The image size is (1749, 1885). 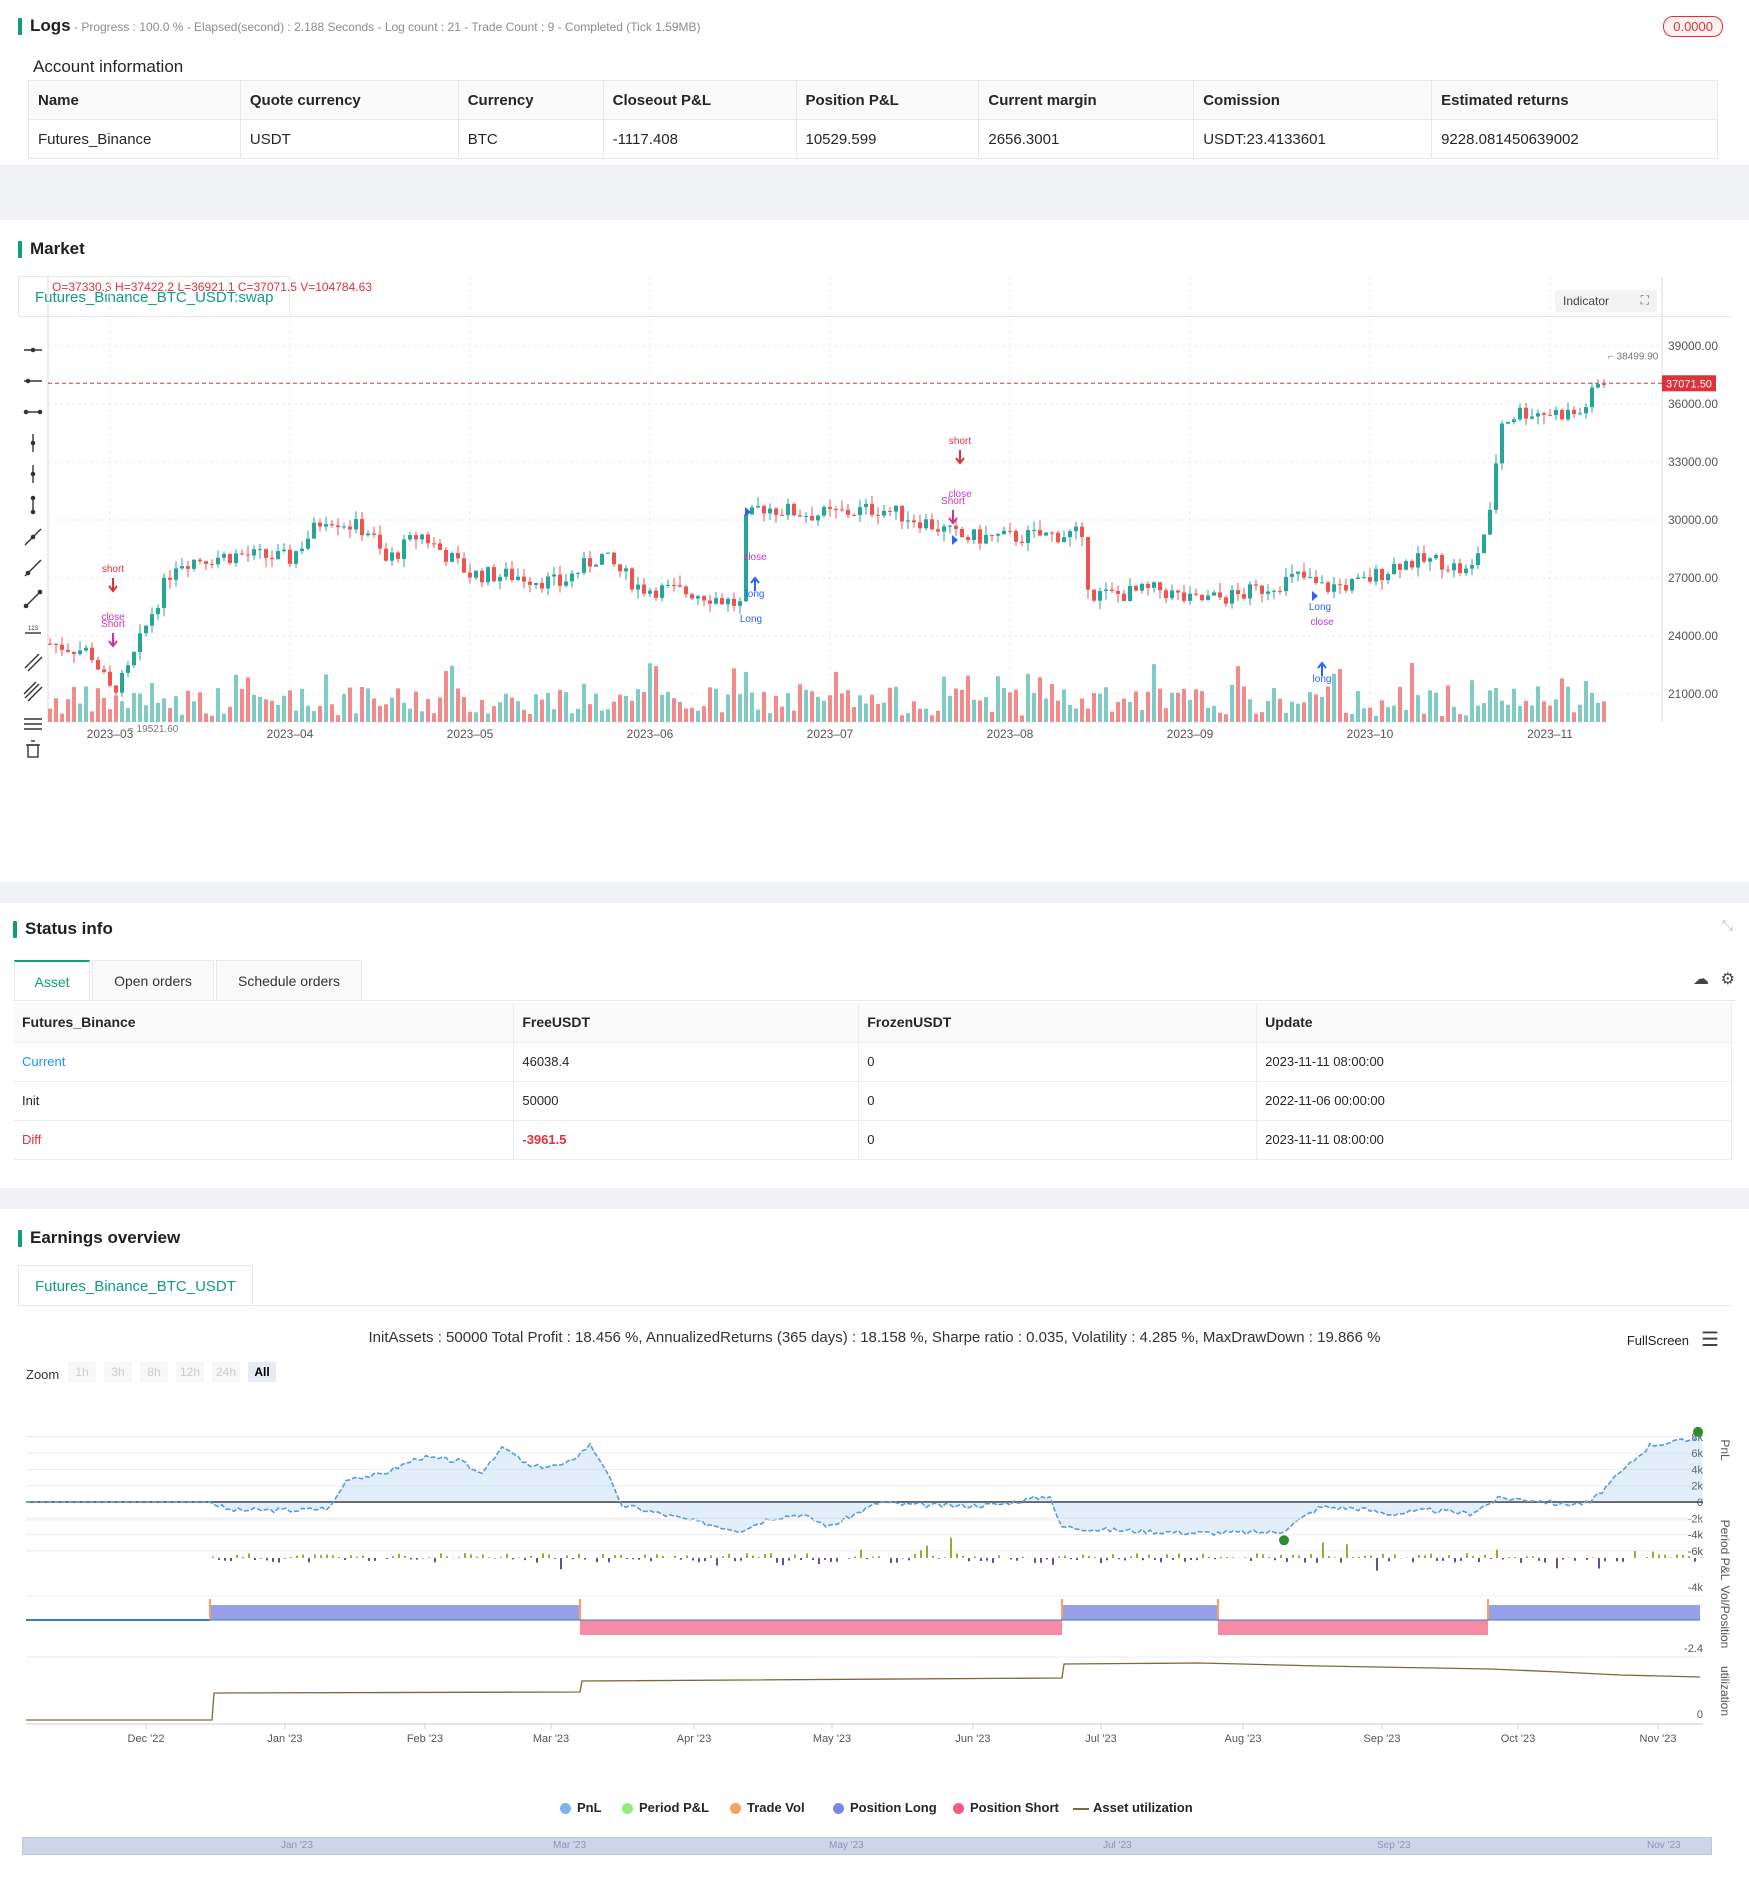 I want to click on zoom-1h: 1h, so click(x=82, y=1372).